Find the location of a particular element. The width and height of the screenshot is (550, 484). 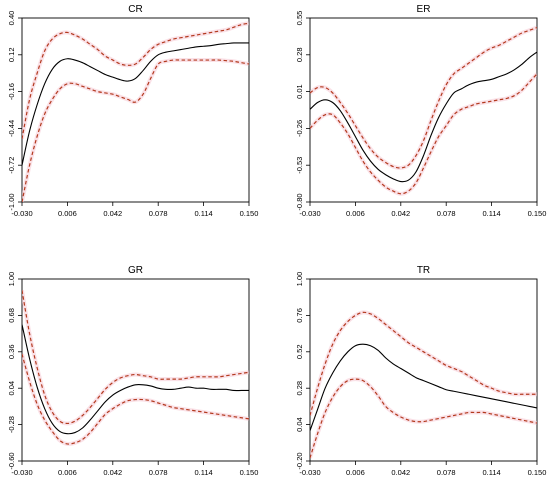

y-tick-label: -0.80 is located at coordinates (299, 201).